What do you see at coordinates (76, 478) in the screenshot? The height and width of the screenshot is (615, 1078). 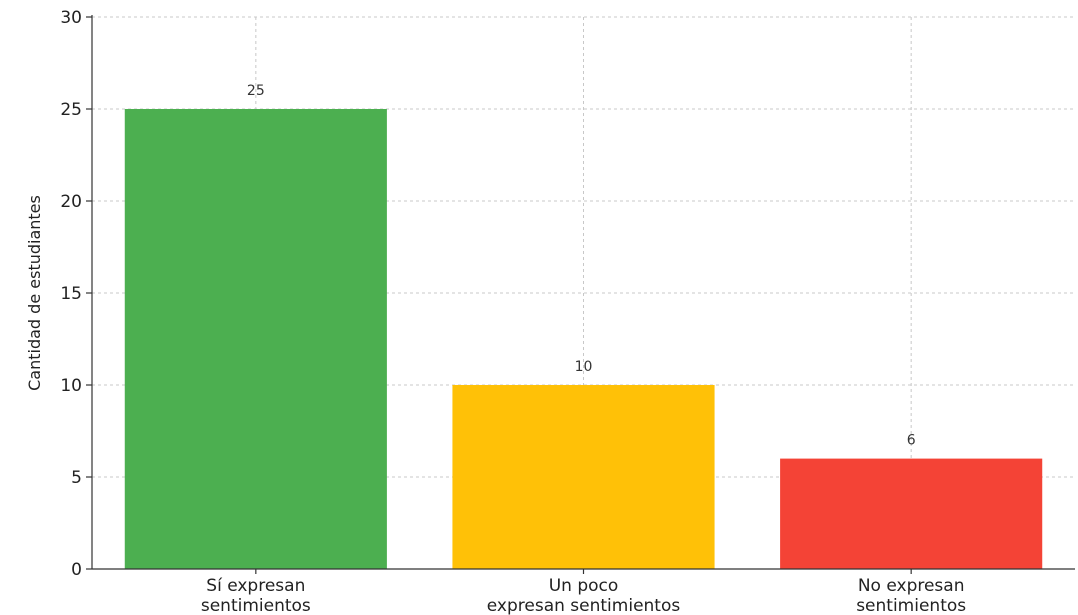 I see `y-tick-label: 5` at bounding box center [76, 478].